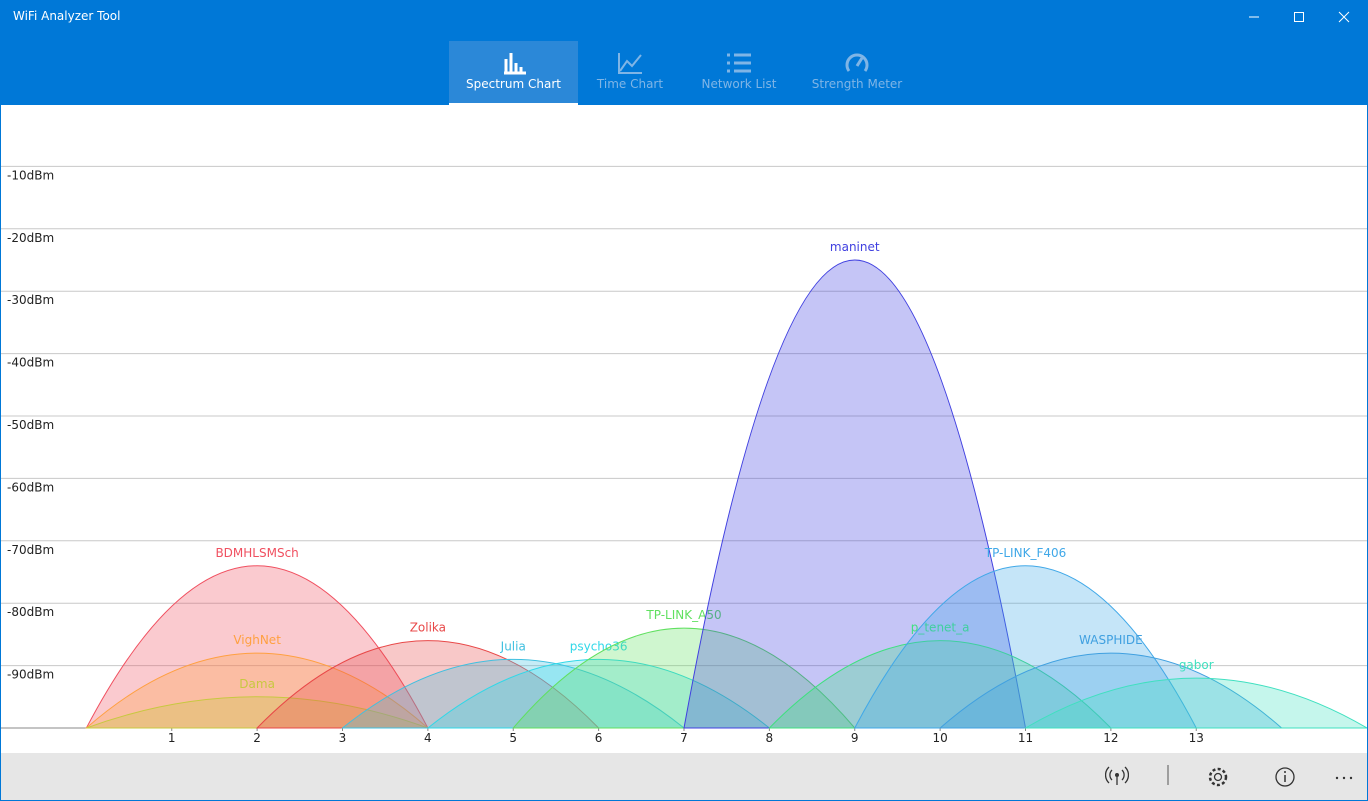 This screenshot has width=1368, height=801. What do you see at coordinates (343, 738) in the screenshot?
I see `x-tick-label: 3` at bounding box center [343, 738].